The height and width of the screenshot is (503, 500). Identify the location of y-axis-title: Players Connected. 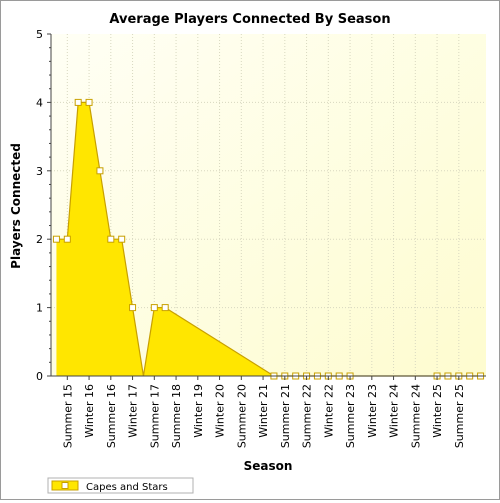
(16, 206).